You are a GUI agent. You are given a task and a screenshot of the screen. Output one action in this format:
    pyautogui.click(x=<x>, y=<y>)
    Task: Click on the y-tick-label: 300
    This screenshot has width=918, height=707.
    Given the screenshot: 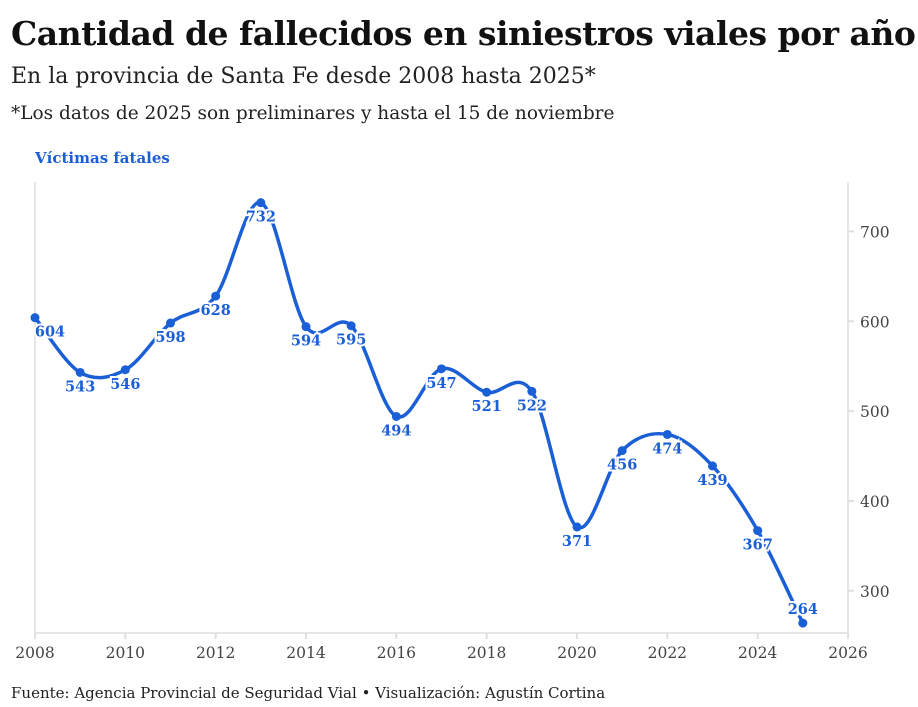 What is the action you would take?
    pyautogui.click(x=875, y=592)
    